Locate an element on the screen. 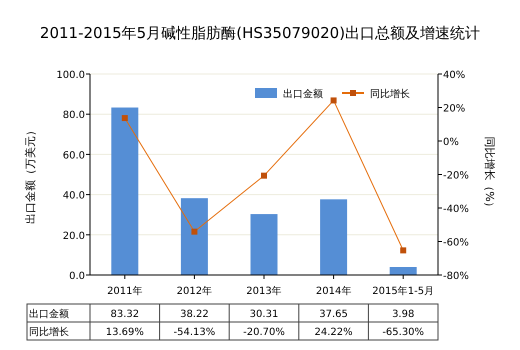 The height and width of the screenshot is (350, 520). y2-axis-title: 同比增长（%） is located at coordinates (489, 174).